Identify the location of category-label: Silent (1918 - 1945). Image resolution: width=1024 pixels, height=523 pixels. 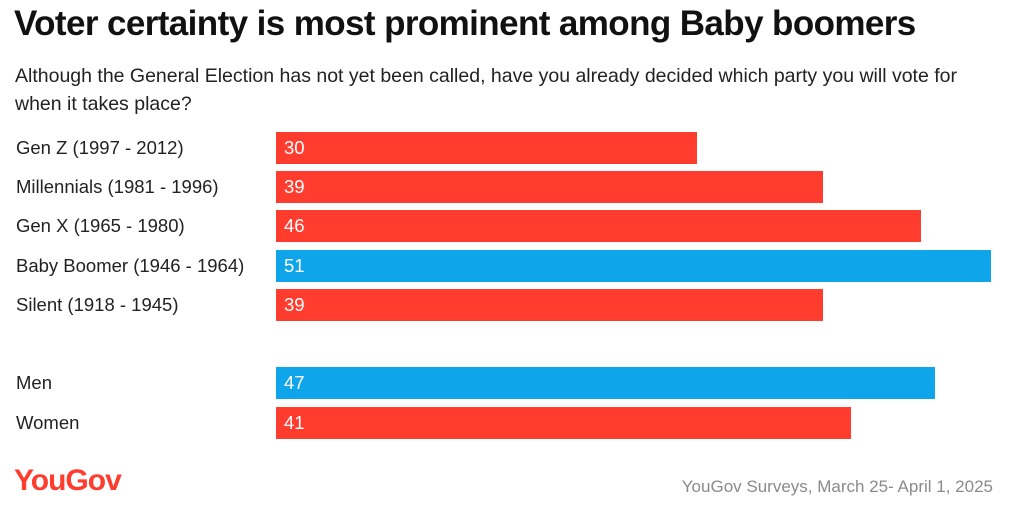
(97, 304).